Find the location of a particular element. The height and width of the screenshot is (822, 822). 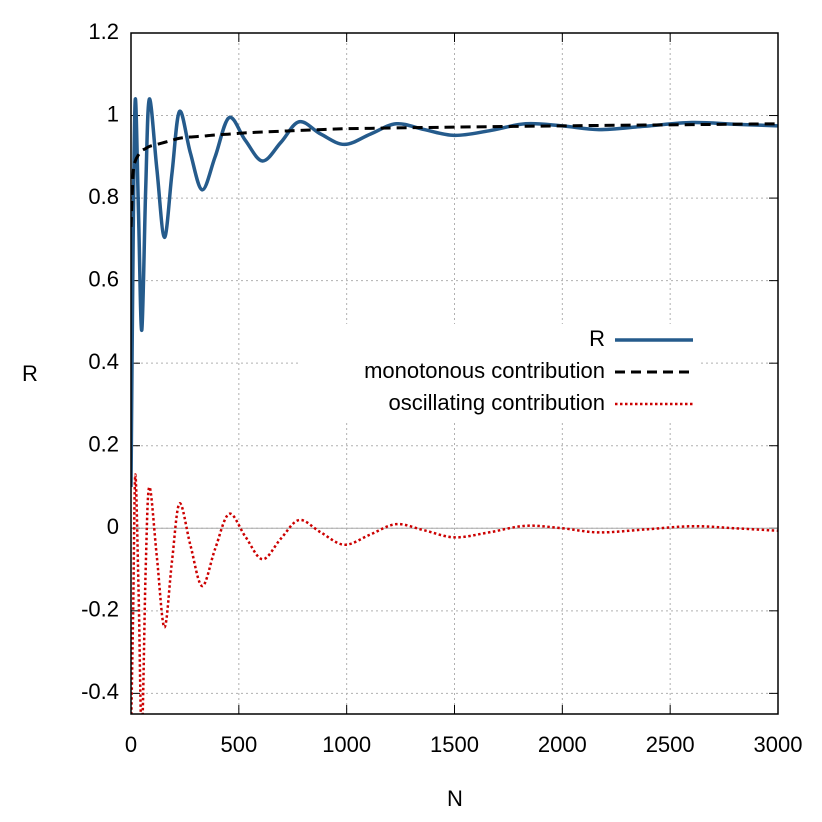

y-tick-label: 0.8 is located at coordinates (103, 196).